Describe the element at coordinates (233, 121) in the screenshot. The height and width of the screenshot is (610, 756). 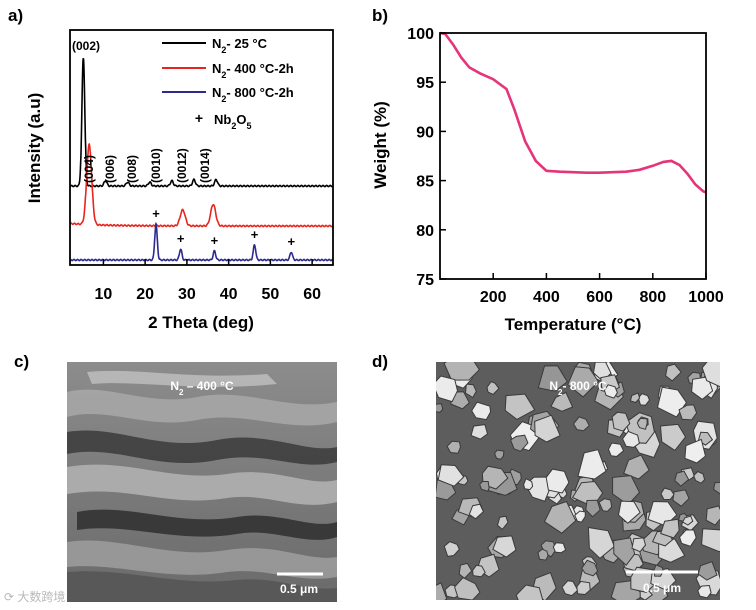
I see `legend-label-nb2o5: Nb2O5` at that location.